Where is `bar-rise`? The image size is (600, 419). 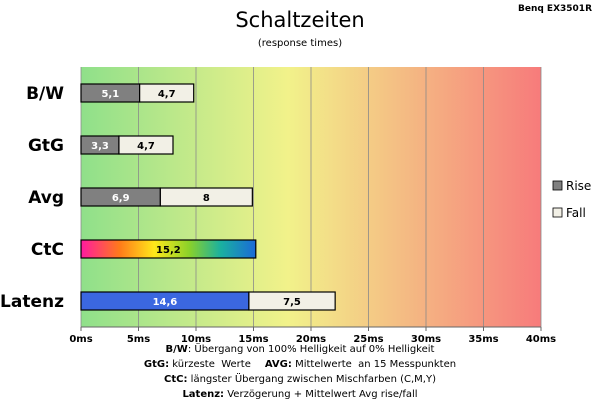
bar-rise is located at coordinates (168, 249).